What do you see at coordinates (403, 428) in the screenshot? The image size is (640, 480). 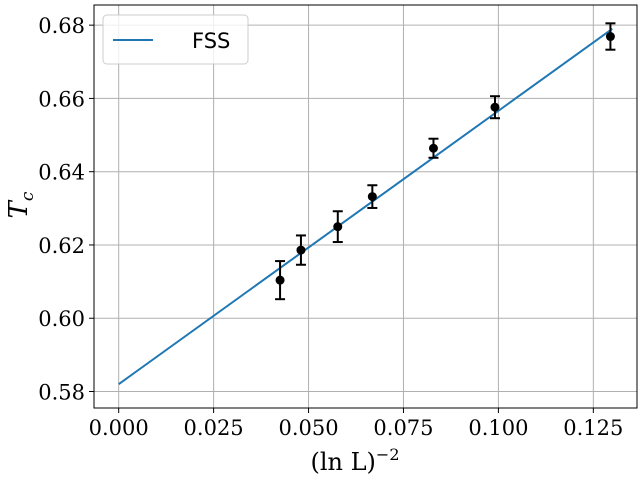 I see `x-tick-label: 0.075` at bounding box center [403, 428].